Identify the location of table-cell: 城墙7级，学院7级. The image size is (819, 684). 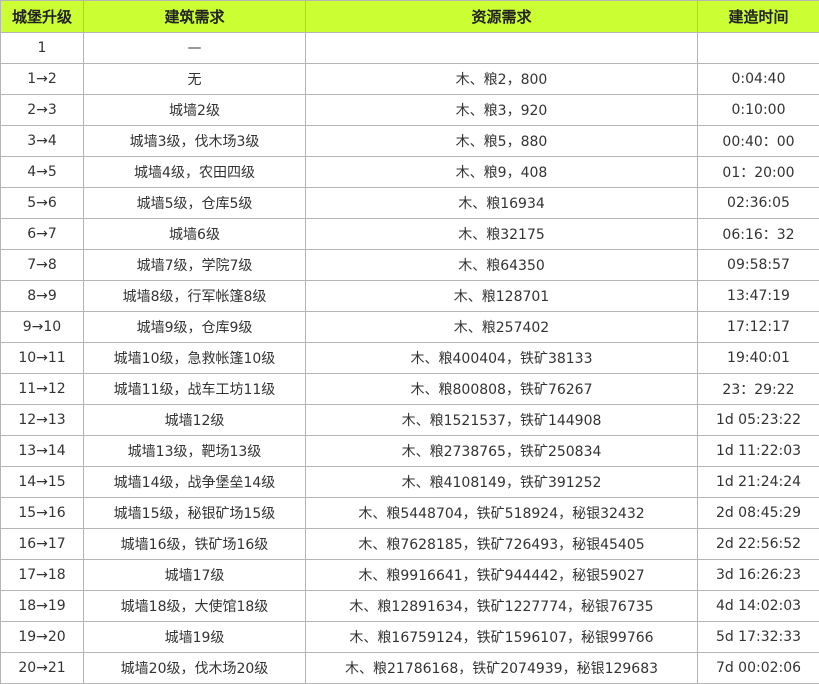
(195, 265).